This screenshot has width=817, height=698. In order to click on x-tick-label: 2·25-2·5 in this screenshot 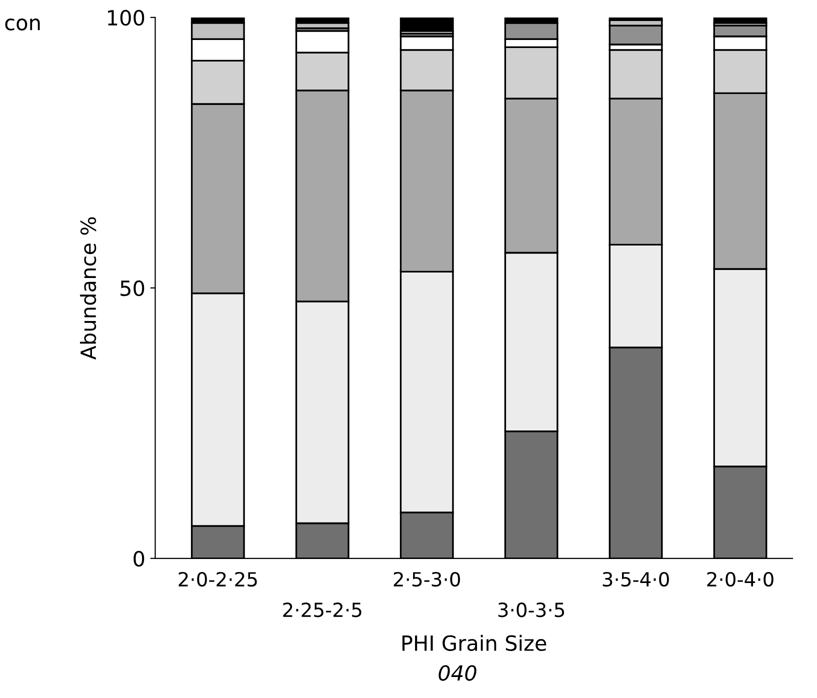, I will do `click(322, 610)`.